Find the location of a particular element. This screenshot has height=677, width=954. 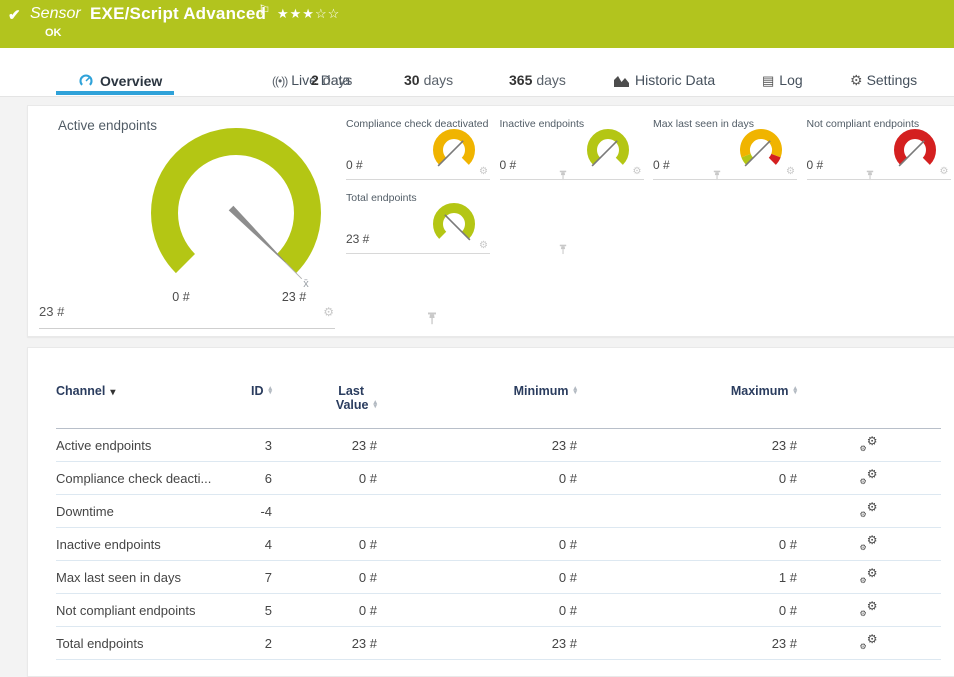

tab-2-days: 2 days is located at coordinates (331, 82).